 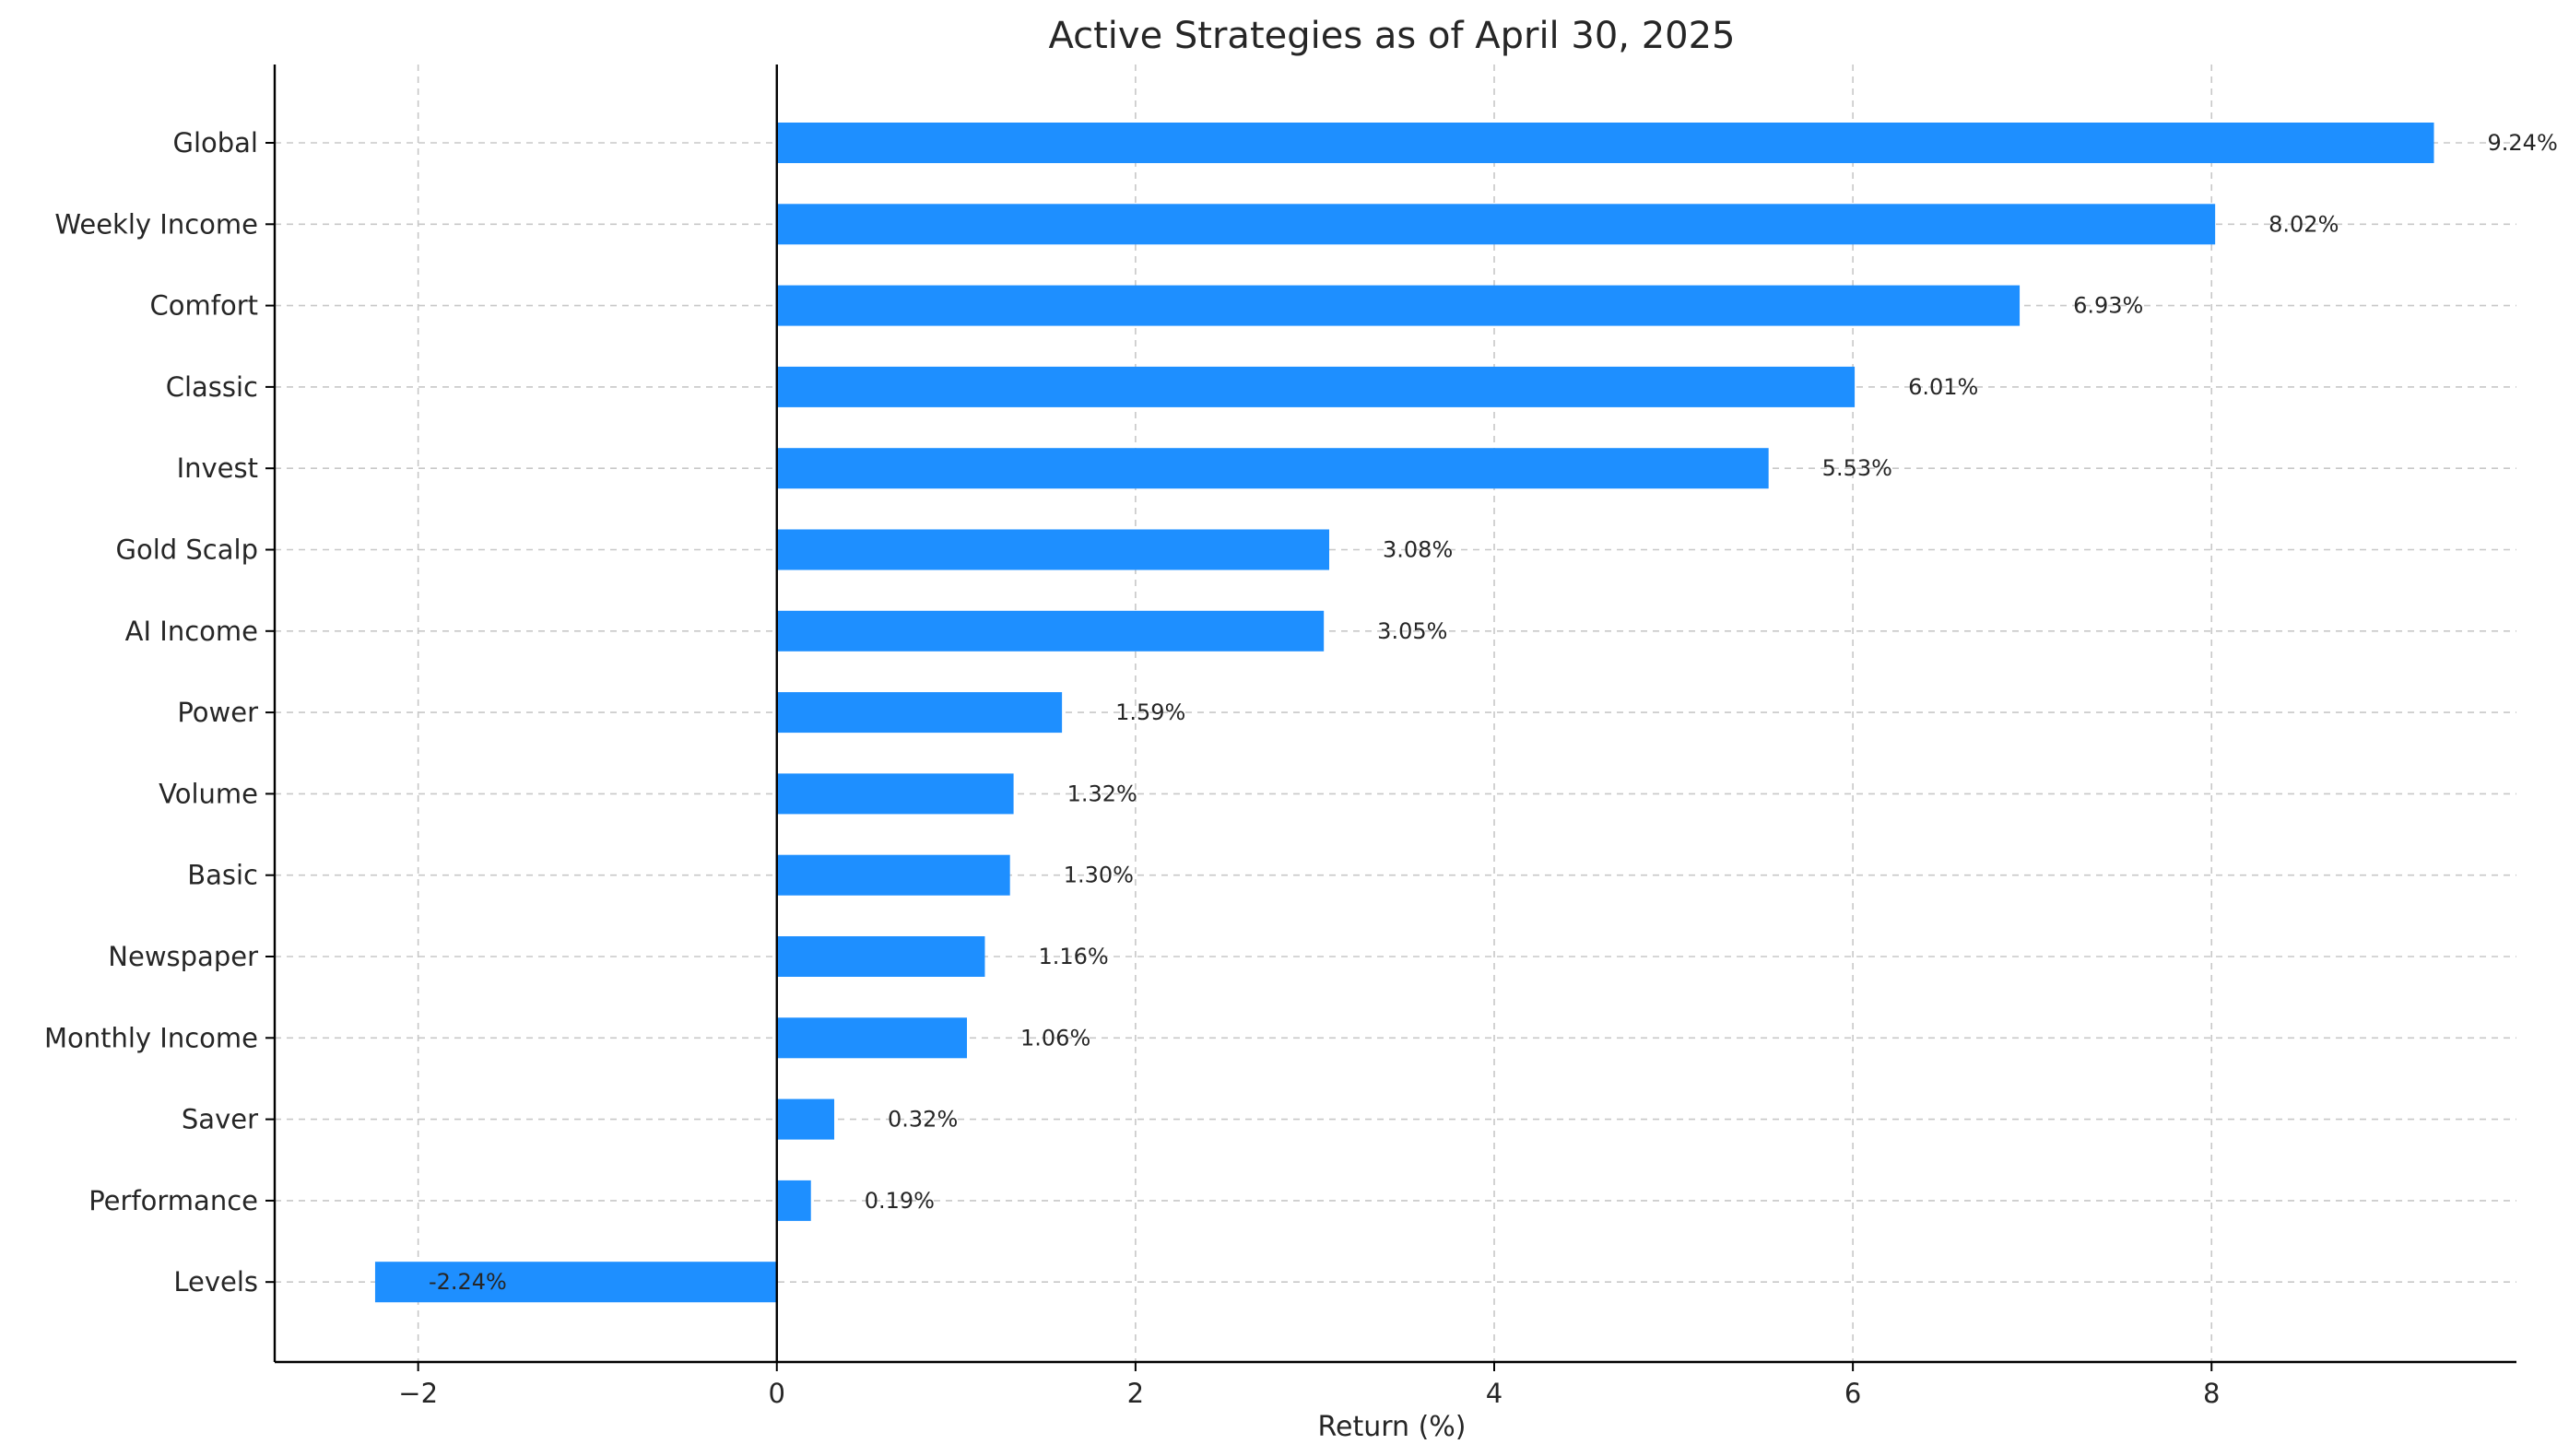 What do you see at coordinates (468, 1282) in the screenshot?
I see `data-label: -2.24%` at bounding box center [468, 1282].